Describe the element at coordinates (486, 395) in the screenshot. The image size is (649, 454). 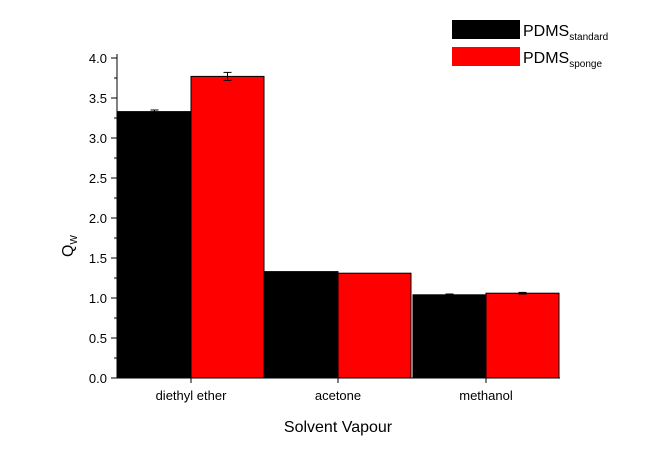
I see `x-tick-label-2: methanol` at that location.